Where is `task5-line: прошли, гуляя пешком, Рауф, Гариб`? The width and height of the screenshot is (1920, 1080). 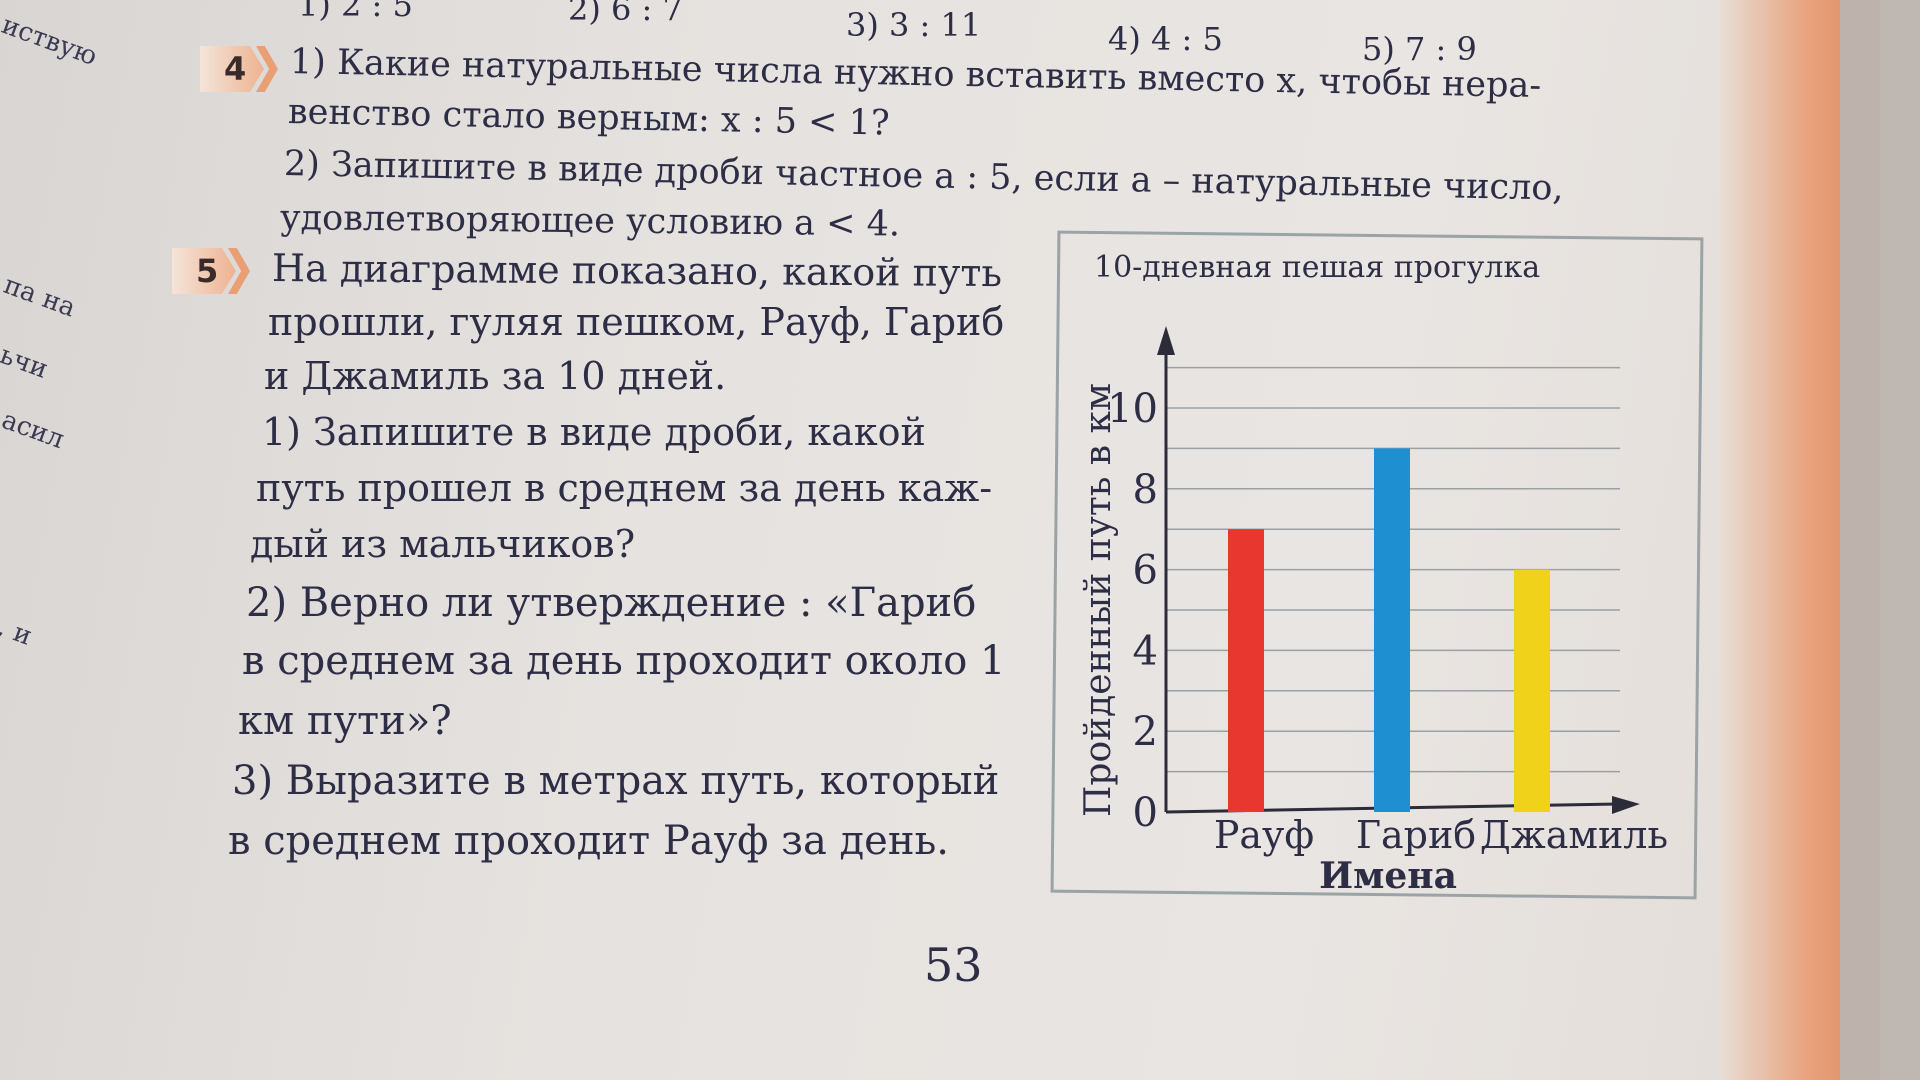 task5-line: прошли, гуляя пешком, Рауф, Гариб is located at coordinates (636, 322).